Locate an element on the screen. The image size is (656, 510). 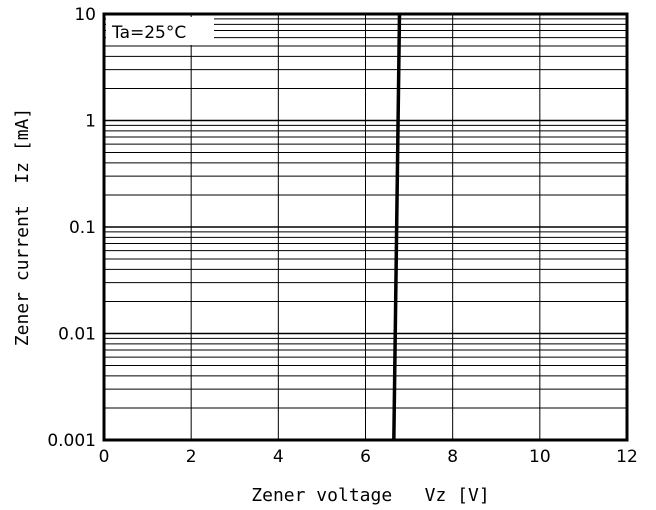
y-tick-label: 1 is located at coordinates (90, 122).